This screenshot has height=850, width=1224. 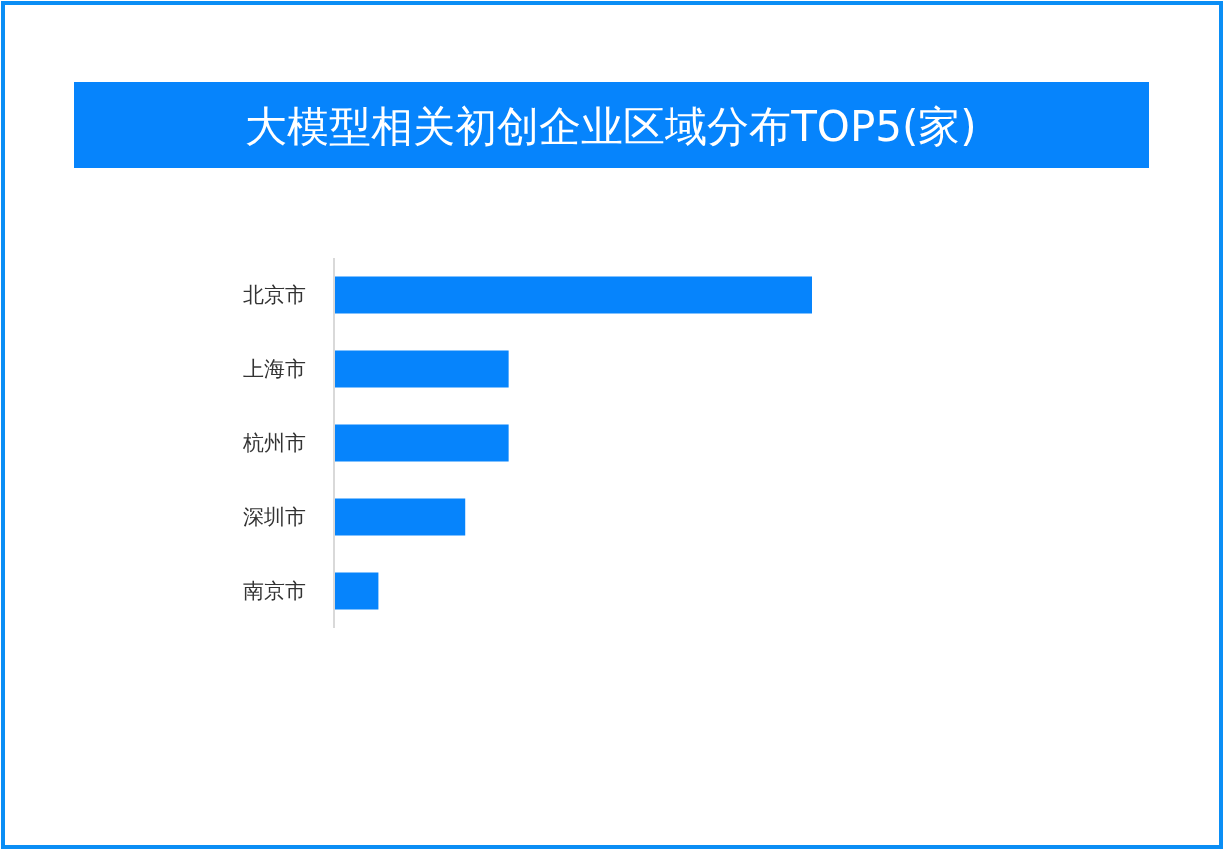 I want to click on chart-title: 大模型相关初创企业区域分布TOP5(家), so click(x=611, y=126).